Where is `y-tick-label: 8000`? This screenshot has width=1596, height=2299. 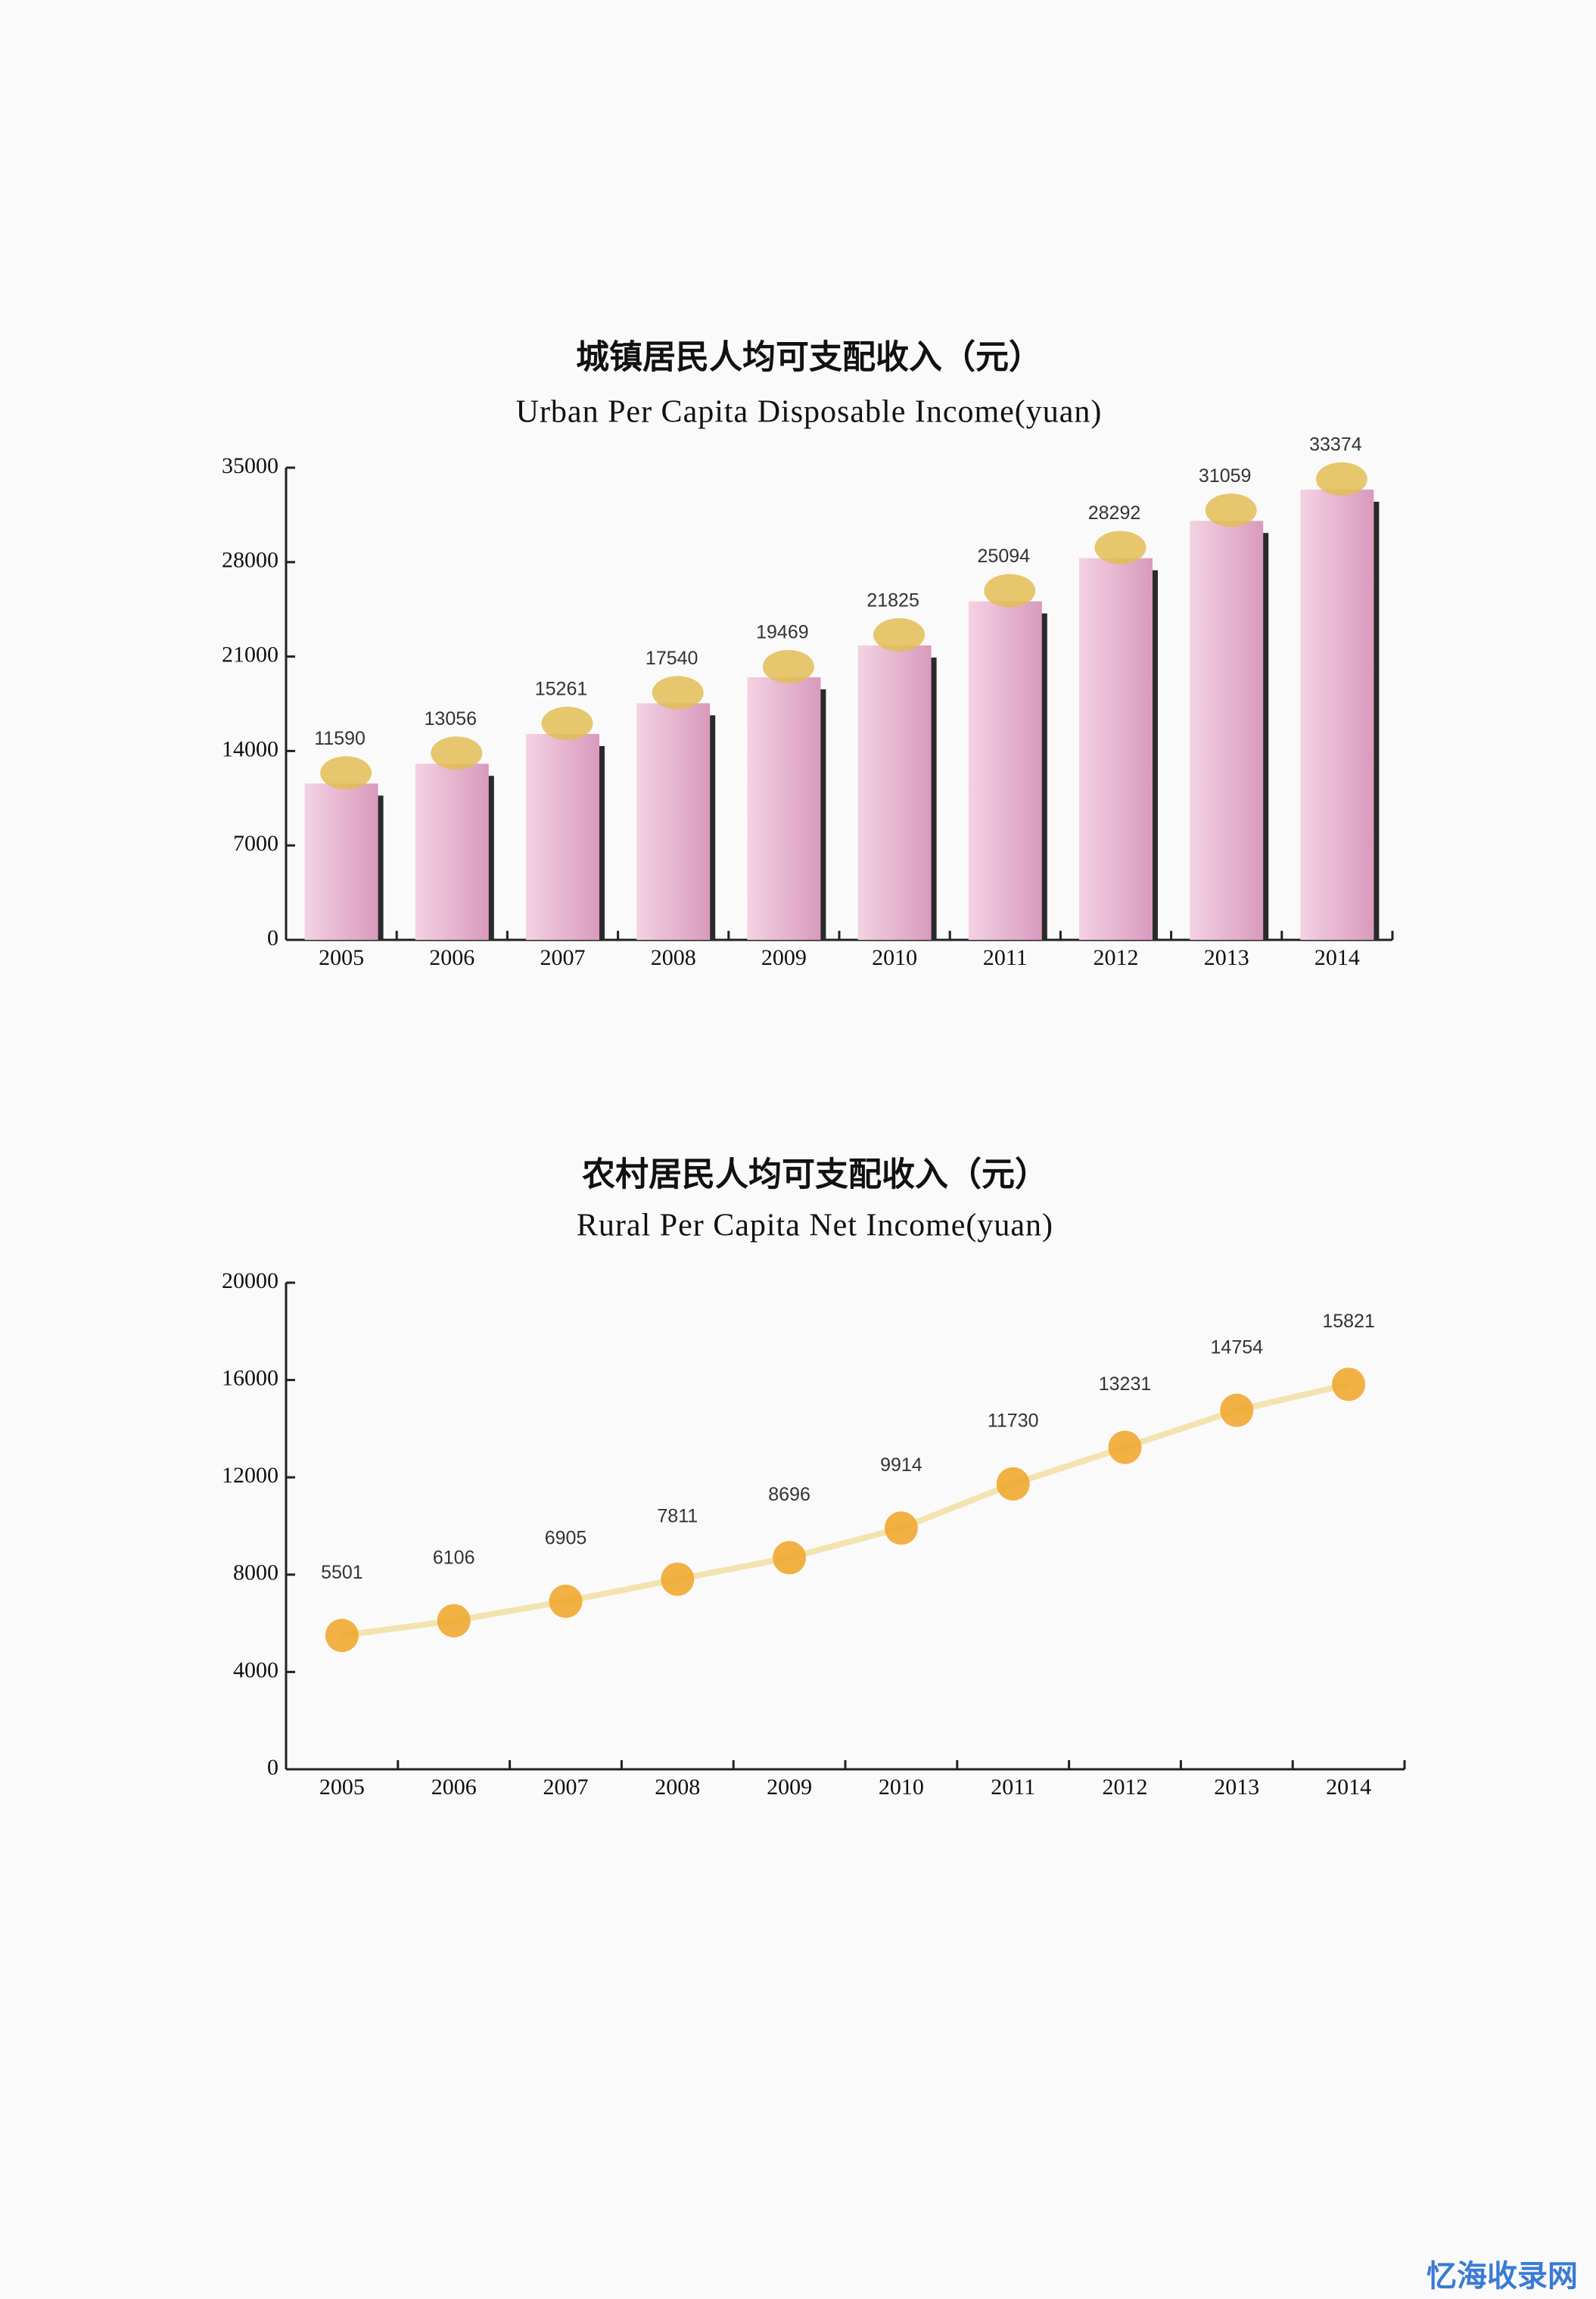
y-tick-label: 8000 is located at coordinates (255, 1572).